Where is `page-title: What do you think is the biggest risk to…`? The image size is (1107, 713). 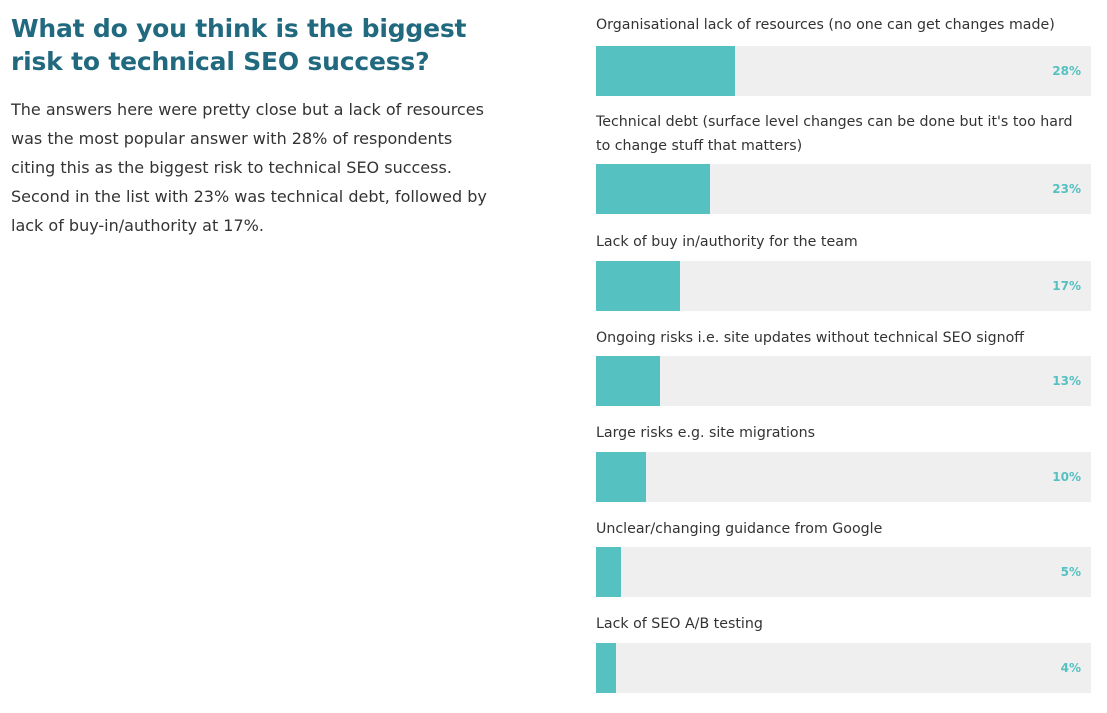 page-title: What do you think is the biggest risk to… is located at coordinates (239, 45).